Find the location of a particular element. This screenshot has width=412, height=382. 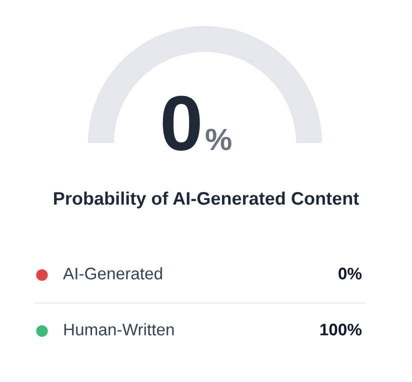

text: Probability of AI-Generated Content is located at coordinates (206, 200).